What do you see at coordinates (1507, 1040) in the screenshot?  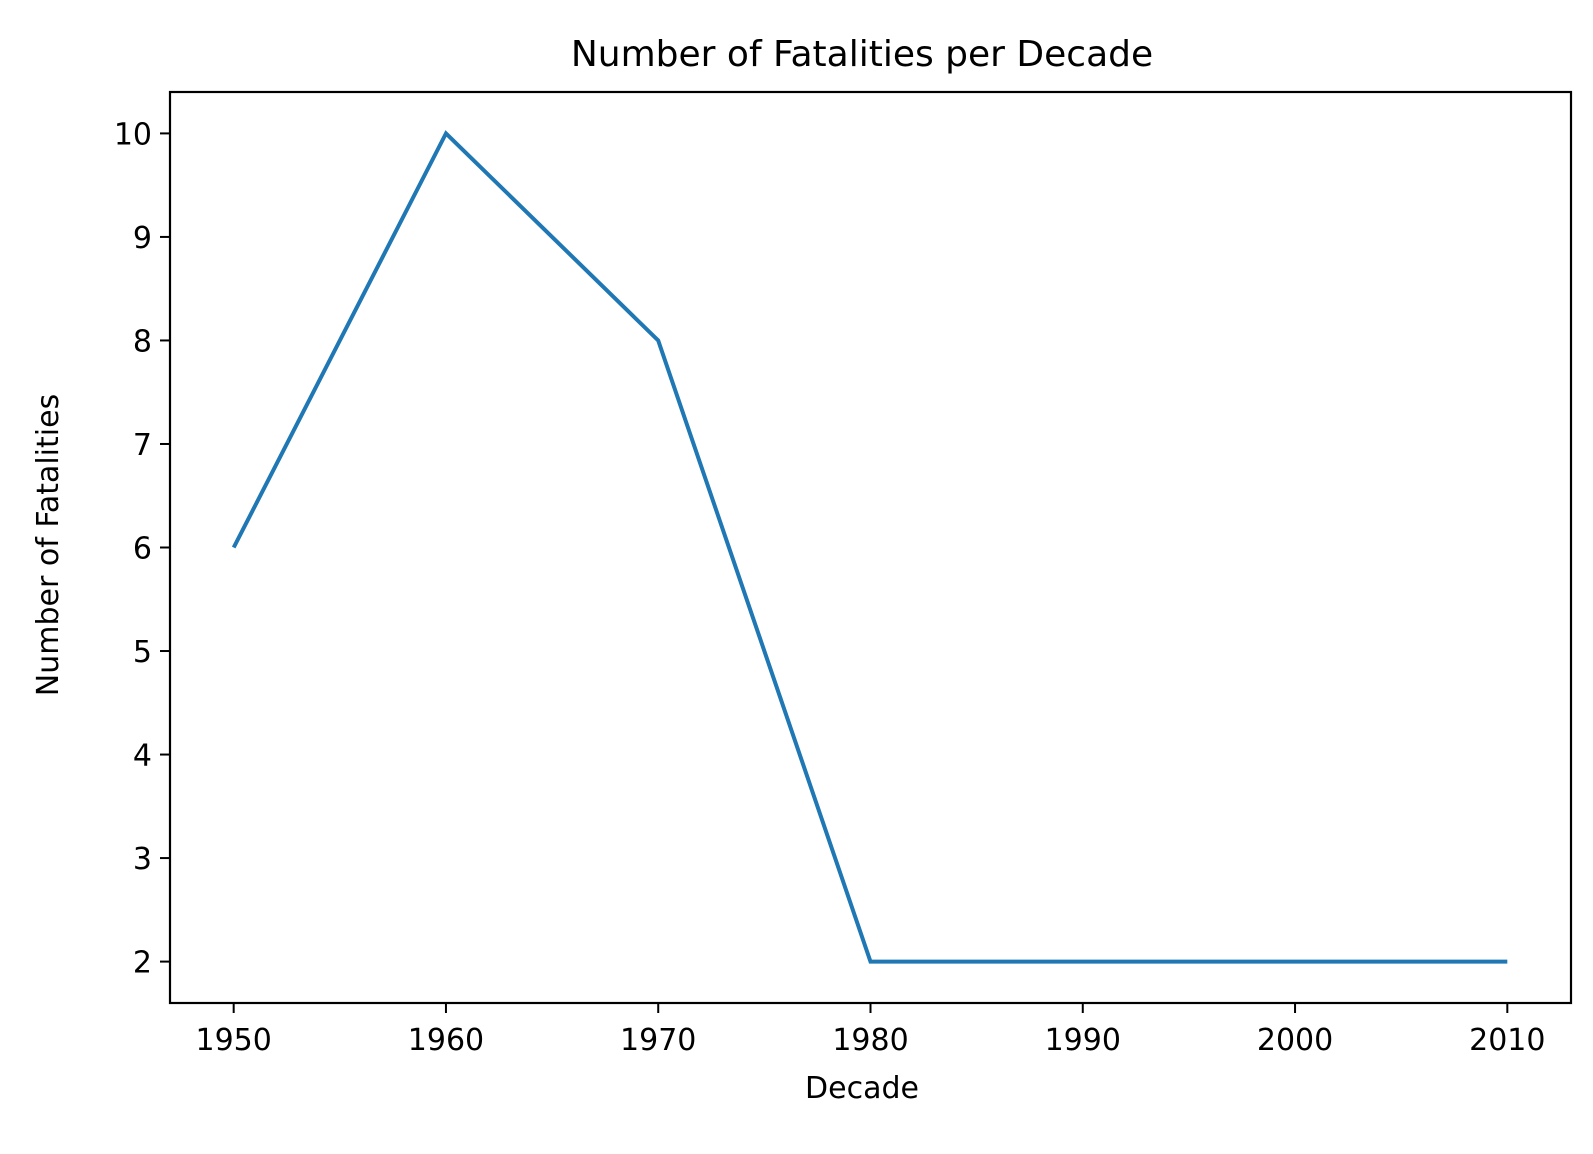 I see `x-tick-label: 2010` at bounding box center [1507, 1040].